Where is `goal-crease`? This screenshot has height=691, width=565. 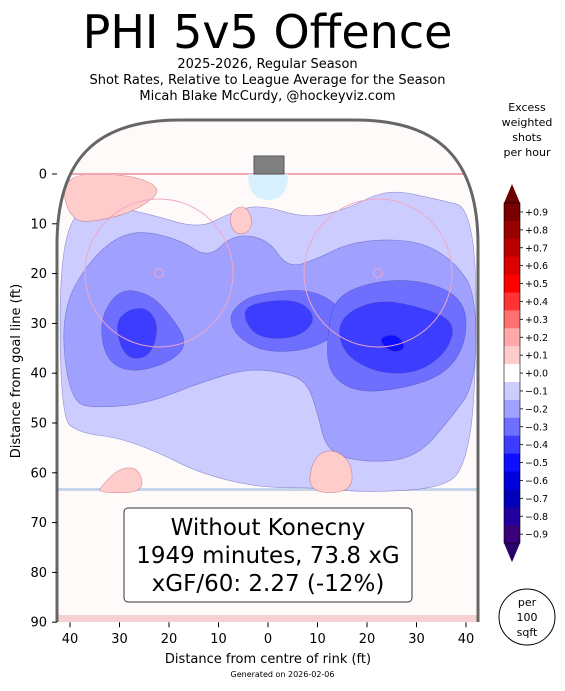 goal-crease is located at coordinates (268, 187).